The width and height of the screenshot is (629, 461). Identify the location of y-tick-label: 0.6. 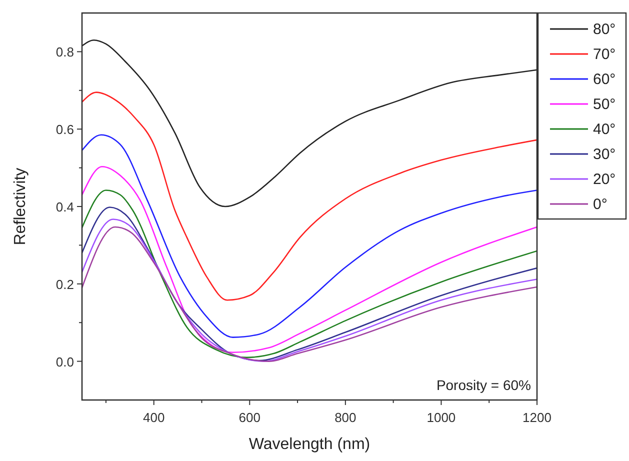
(65, 130).